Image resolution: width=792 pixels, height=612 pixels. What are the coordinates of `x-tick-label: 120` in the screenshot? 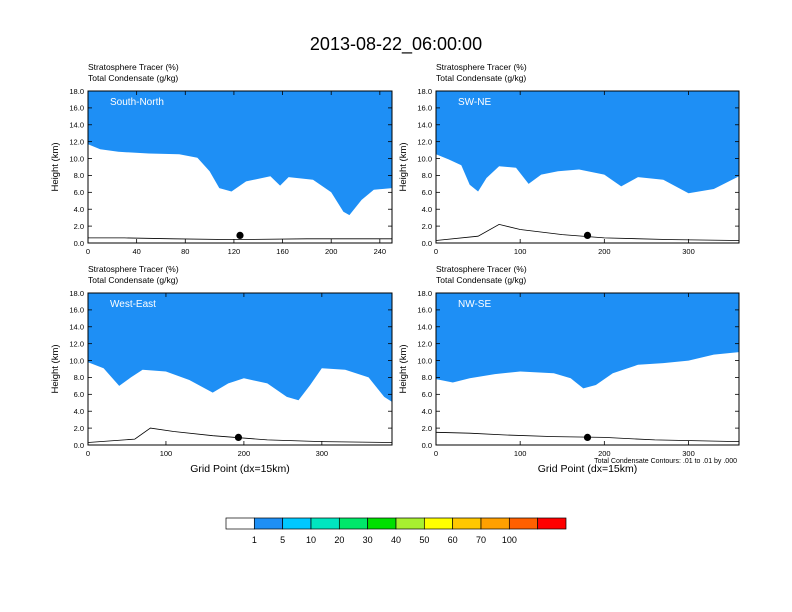 It's located at (234, 251).